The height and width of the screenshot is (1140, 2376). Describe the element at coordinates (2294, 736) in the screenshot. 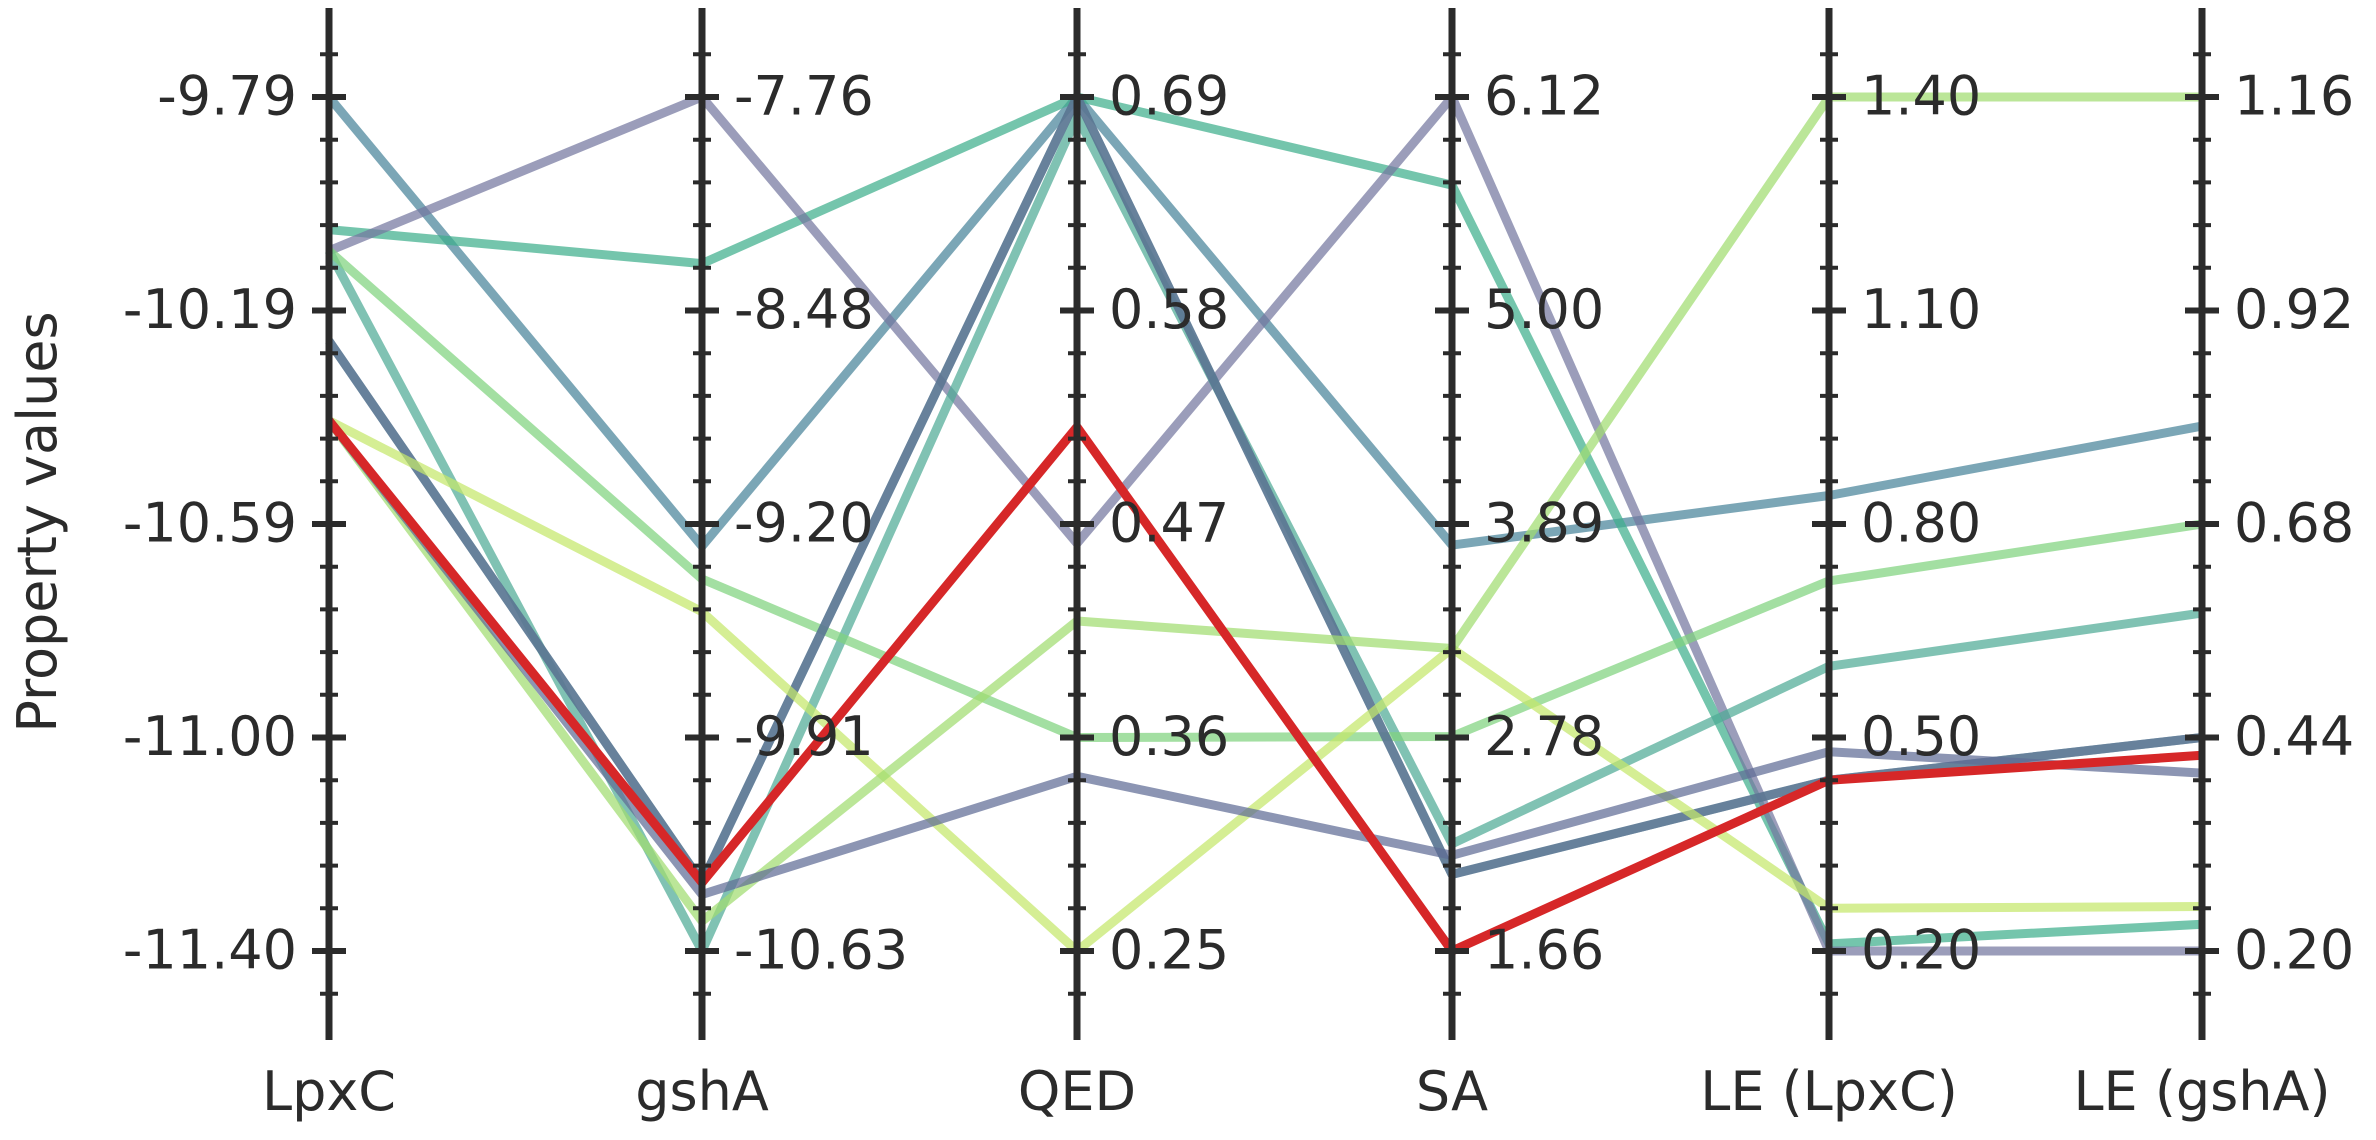

I see `tick-label: 0.44` at that location.